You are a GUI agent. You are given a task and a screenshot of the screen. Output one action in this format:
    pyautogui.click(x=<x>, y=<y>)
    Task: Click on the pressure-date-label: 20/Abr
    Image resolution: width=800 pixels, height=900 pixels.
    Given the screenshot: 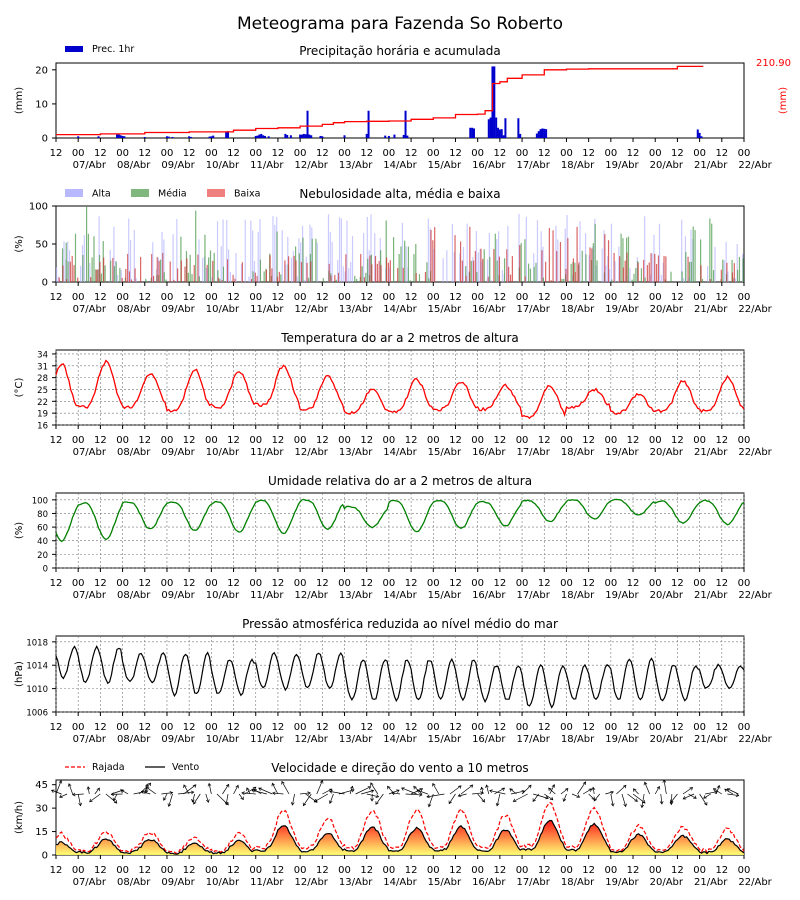 What is the action you would take?
    pyautogui.click(x=667, y=739)
    